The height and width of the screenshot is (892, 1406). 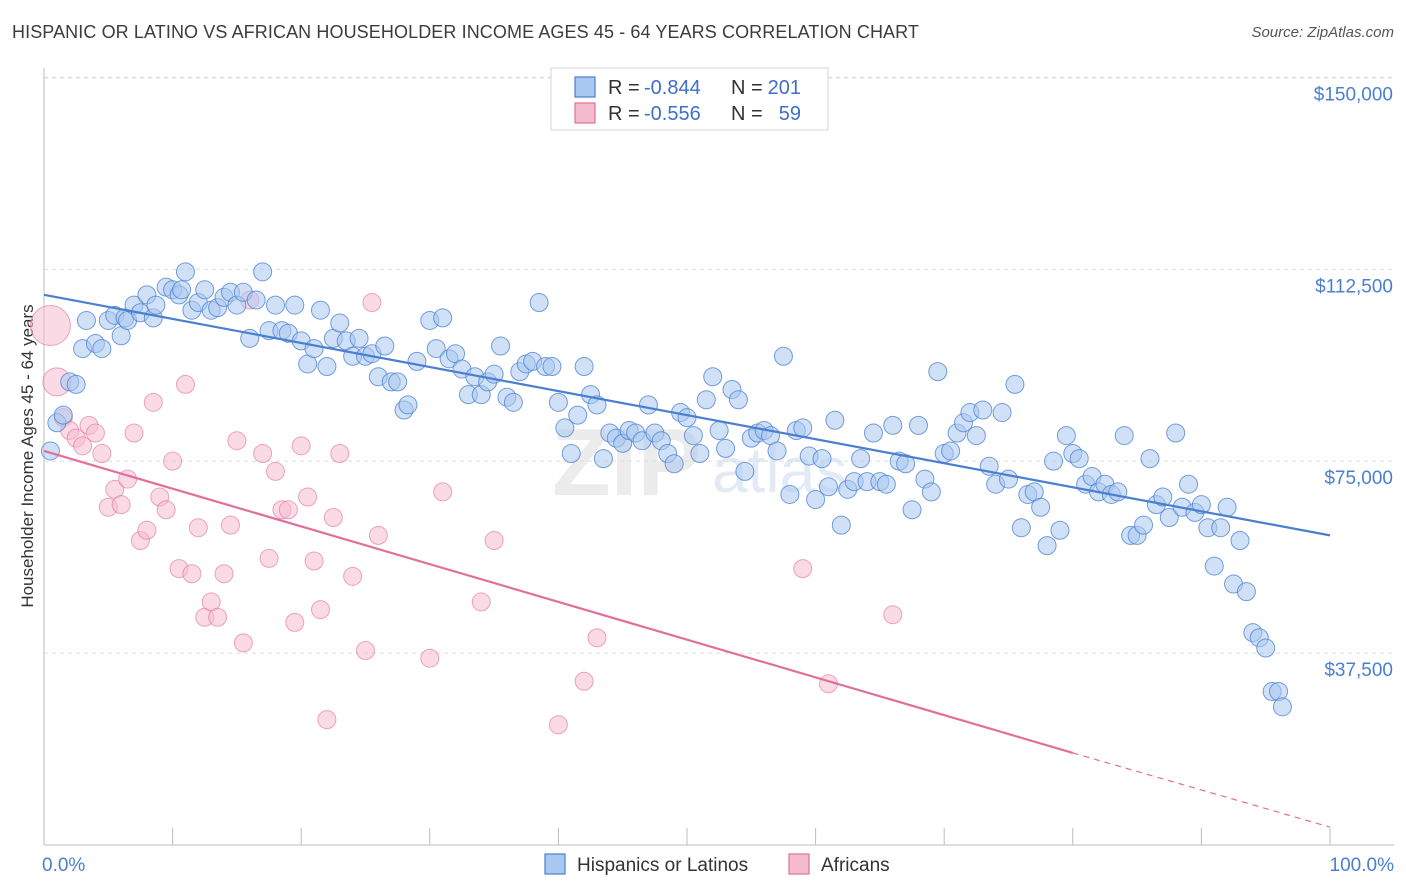 What do you see at coordinates (585, 113) in the screenshot?
I see `legend-swatch-africans` at bounding box center [585, 113].